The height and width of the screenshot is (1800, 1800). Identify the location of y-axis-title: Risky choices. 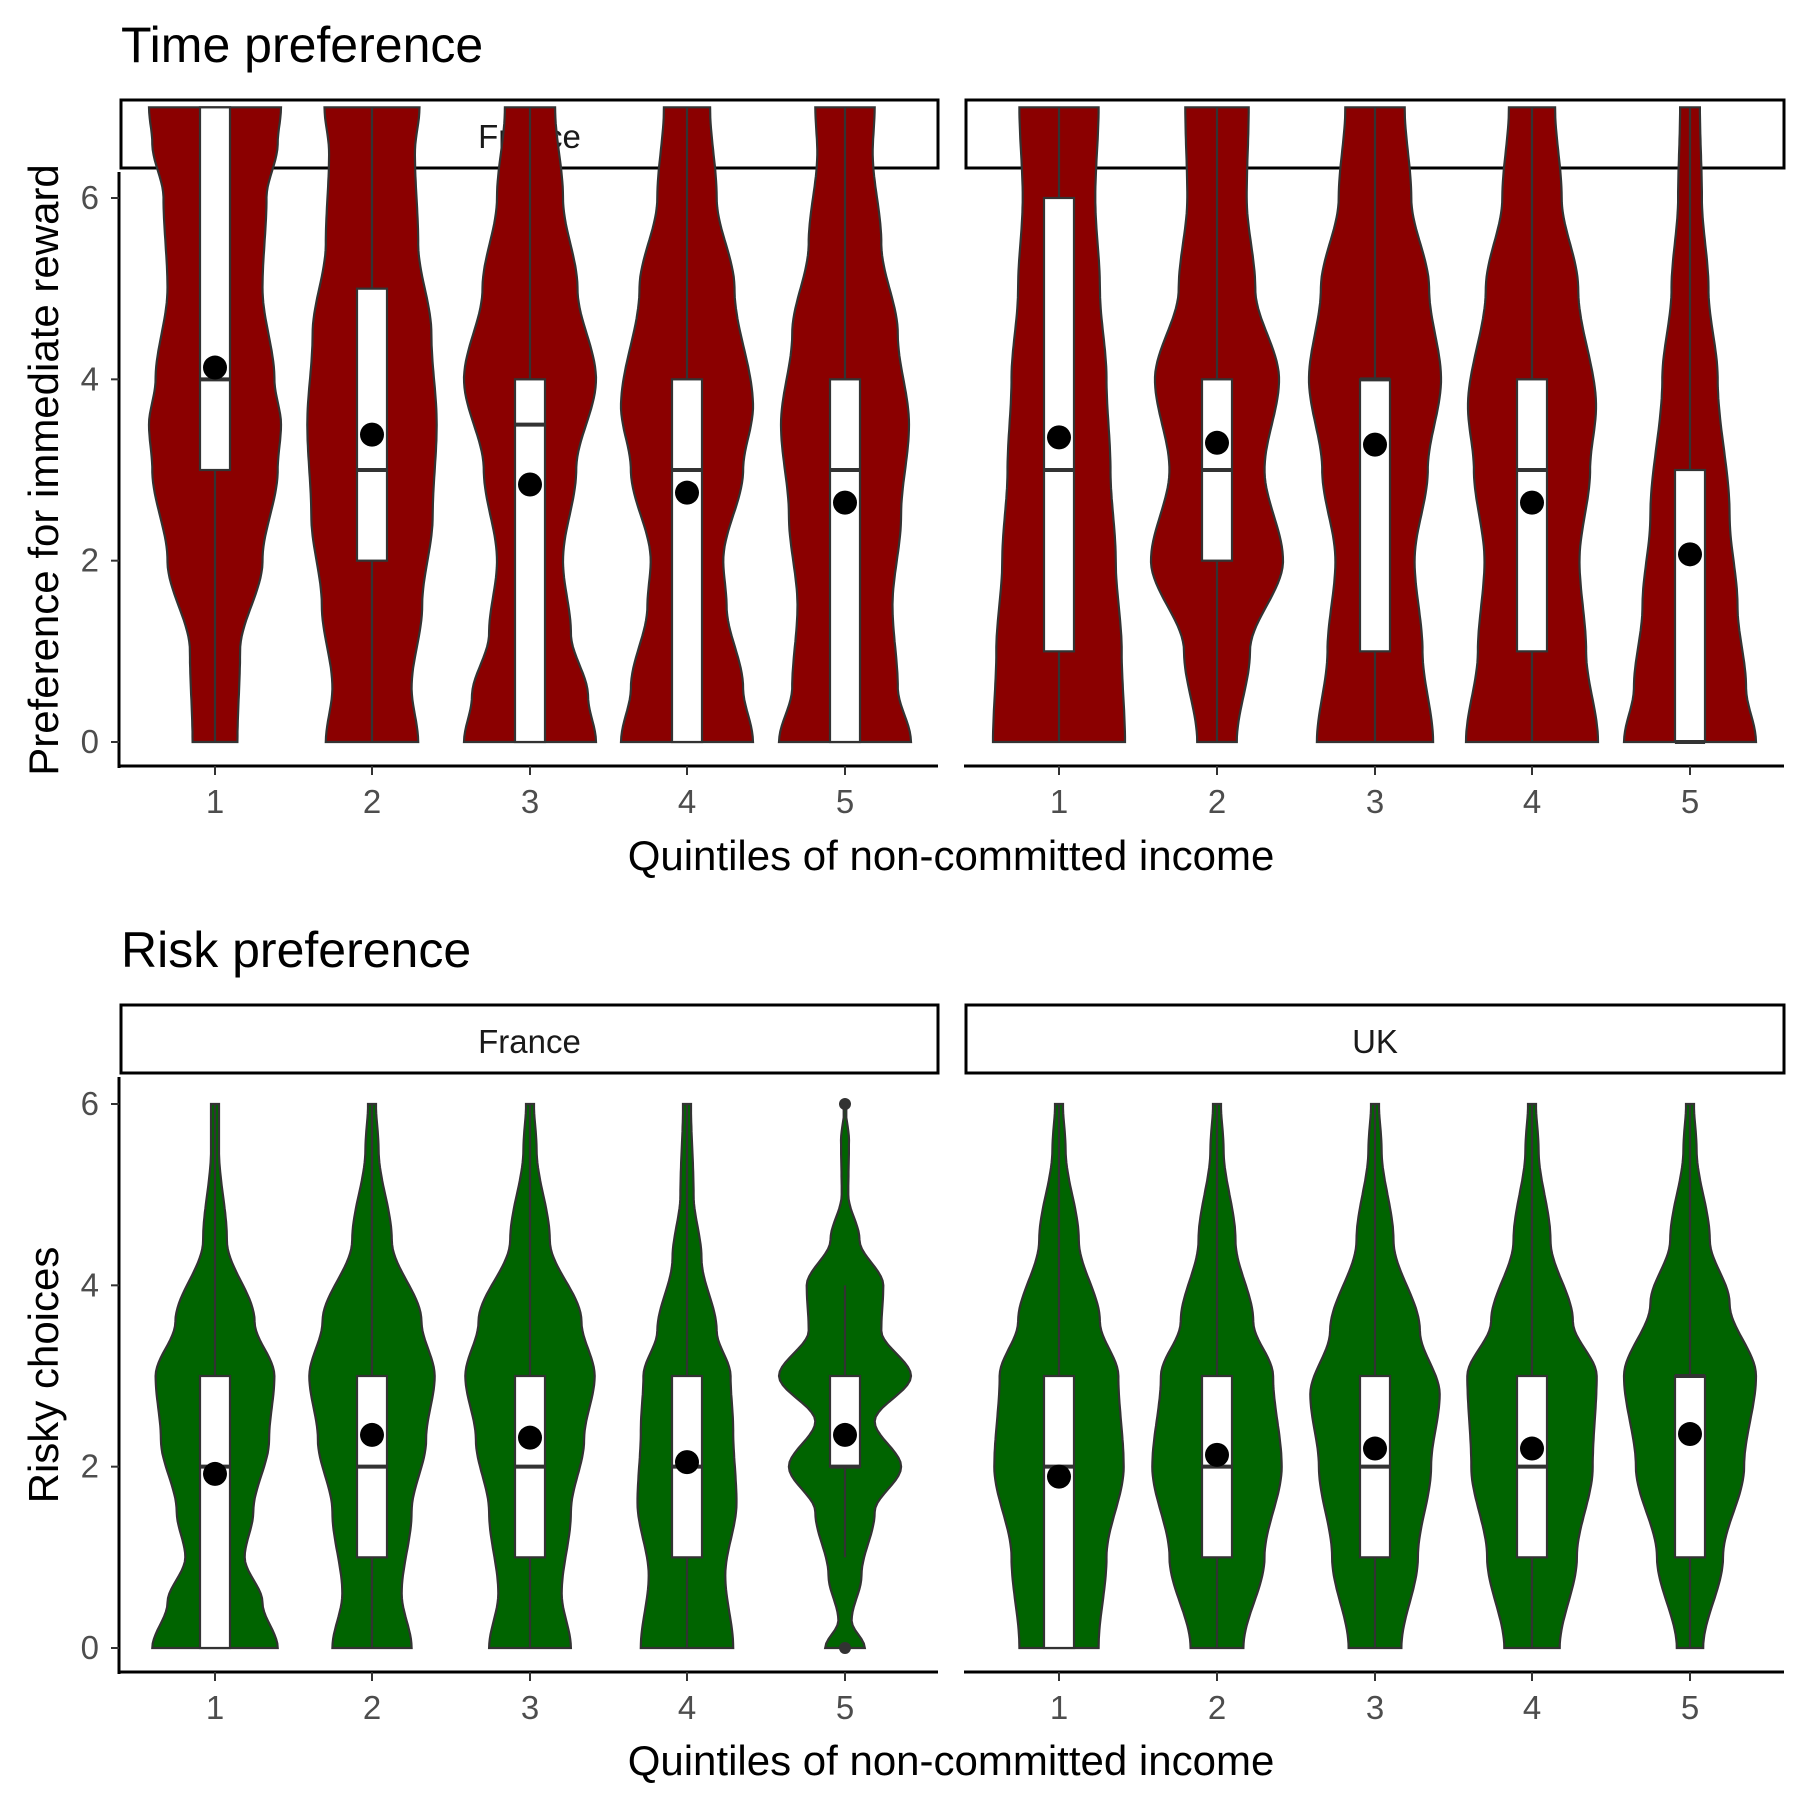
(43, 1375).